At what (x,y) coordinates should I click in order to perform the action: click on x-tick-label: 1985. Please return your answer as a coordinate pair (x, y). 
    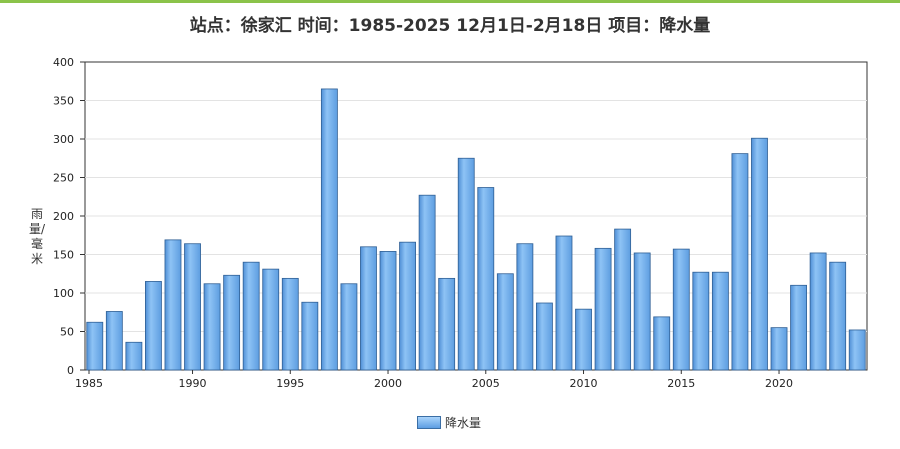
    Looking at the image, I should click on (89, 383).